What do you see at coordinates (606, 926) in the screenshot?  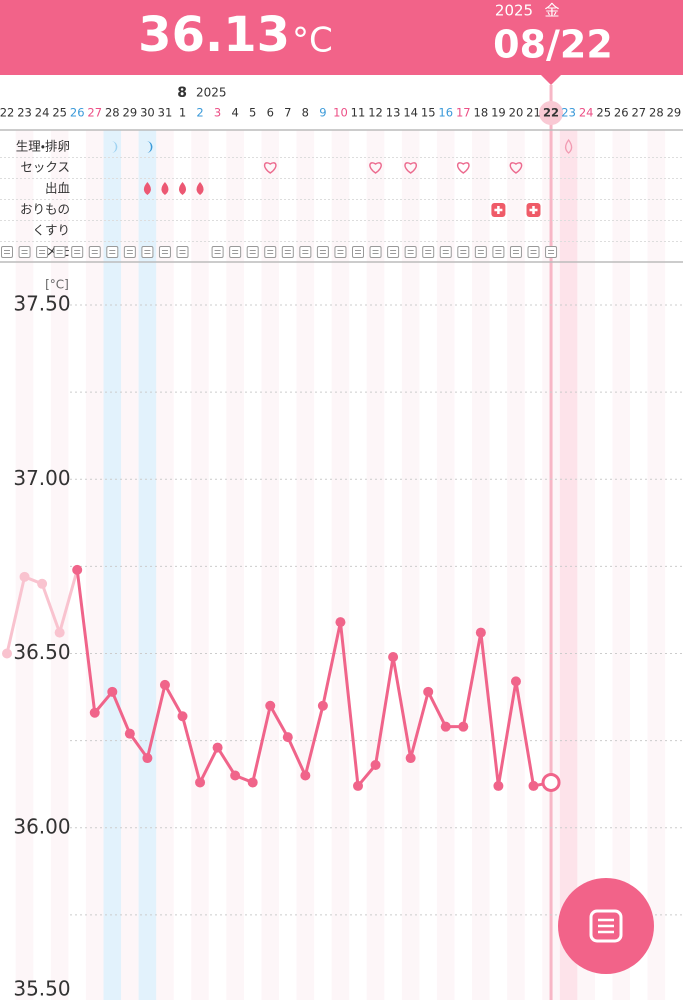 I see `menu-button` at bounding box center [606, 926].